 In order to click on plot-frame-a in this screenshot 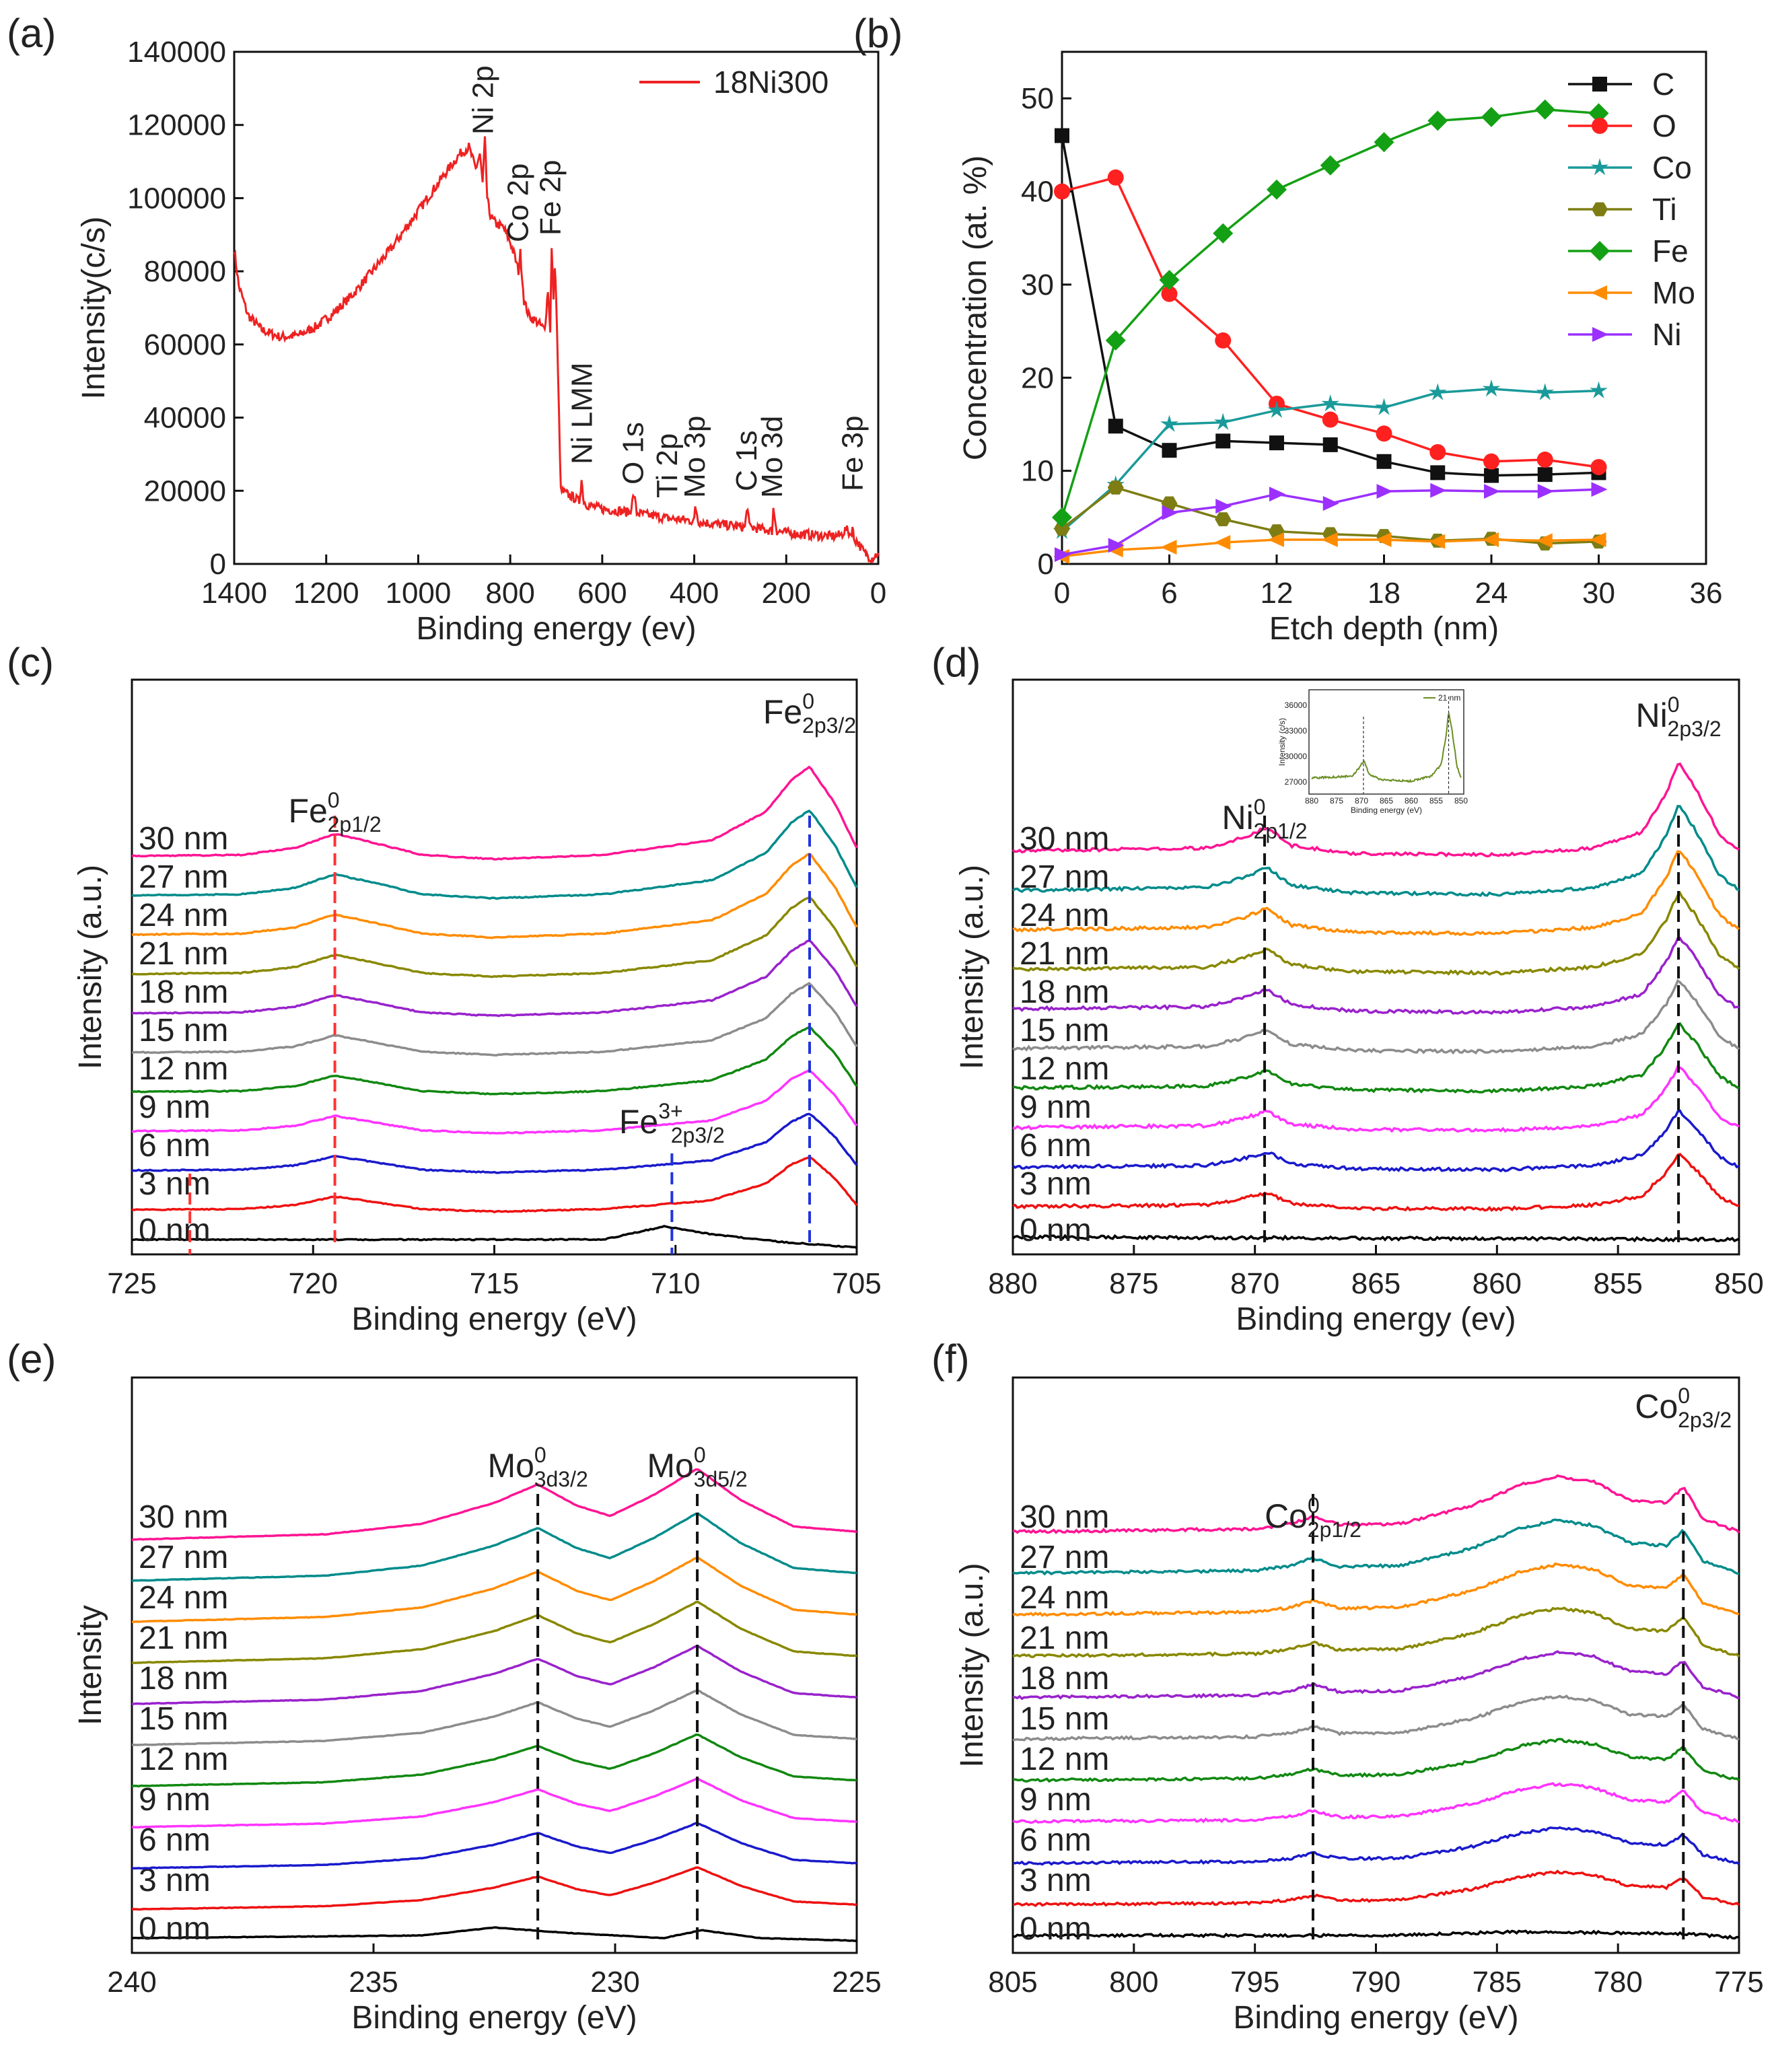, I will do `click(556, 308)`.